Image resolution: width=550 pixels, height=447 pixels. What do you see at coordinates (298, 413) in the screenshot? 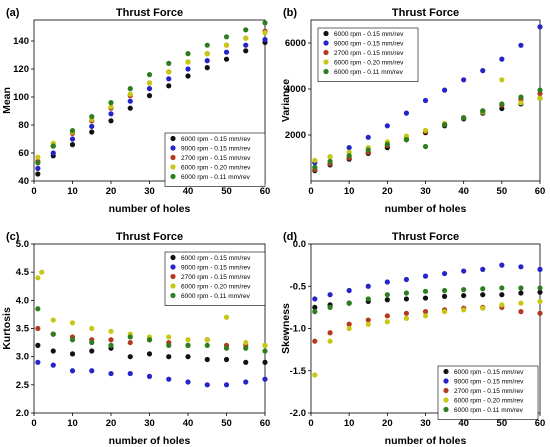
I see `y-tick-label: -2.0` at bounding box center [298, 413].